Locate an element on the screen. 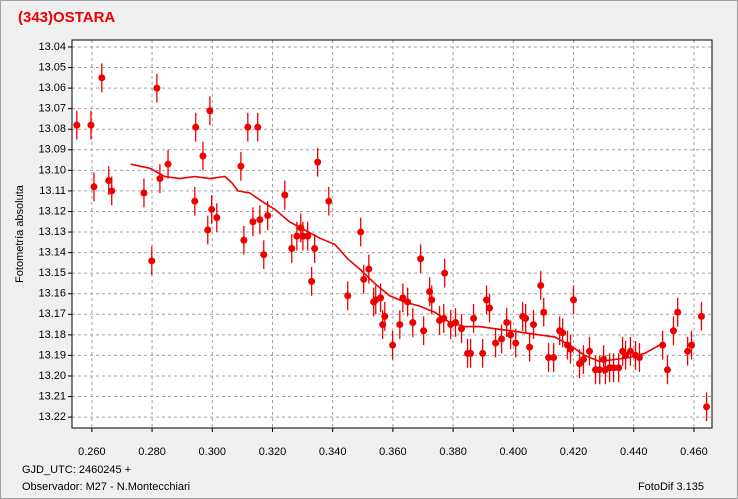  credit: FotoDif 3.135 is located at coordinates (671, 487).